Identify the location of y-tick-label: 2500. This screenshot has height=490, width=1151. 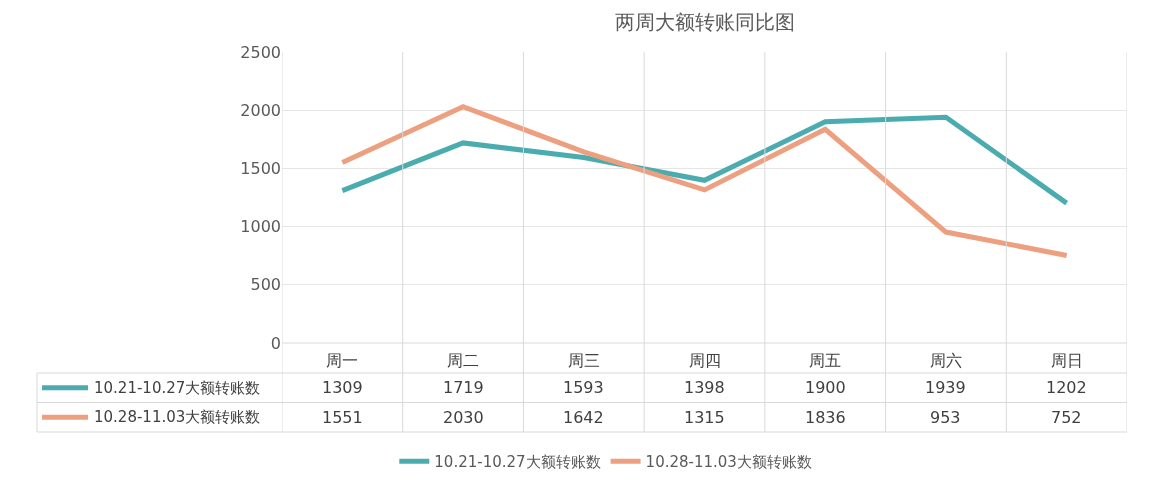
(260, 52).